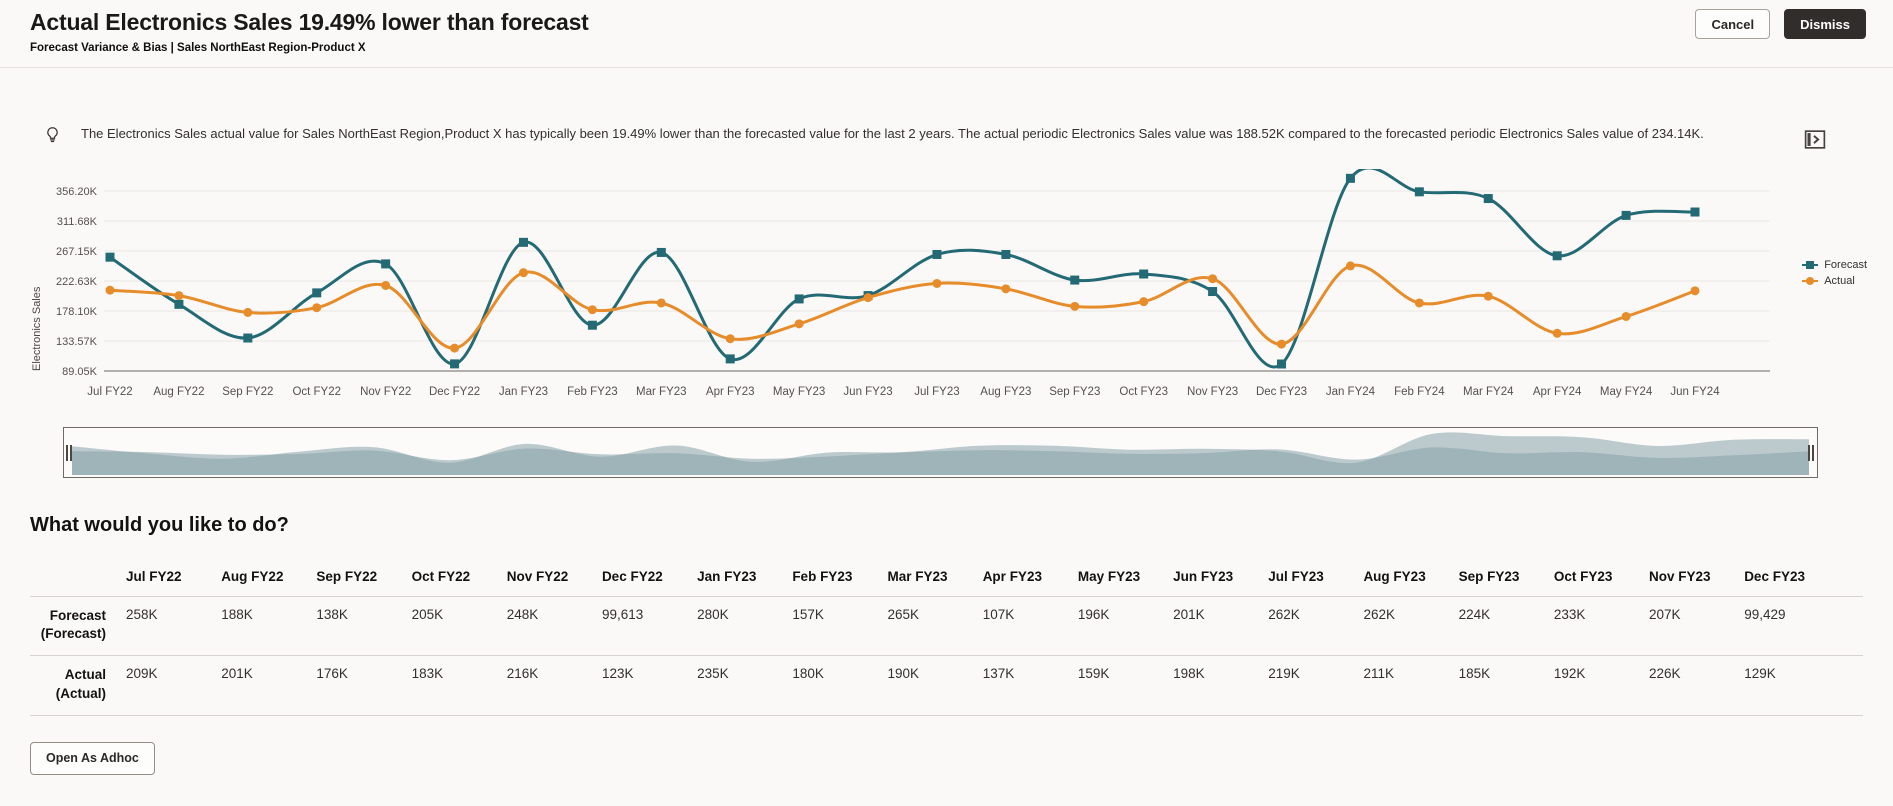 This screenshot has height=806, width=1893. What do you see at coordinates (237, 674) in the screenshot?
I see `table-cell: 201K` at bounding box center [237, 674].